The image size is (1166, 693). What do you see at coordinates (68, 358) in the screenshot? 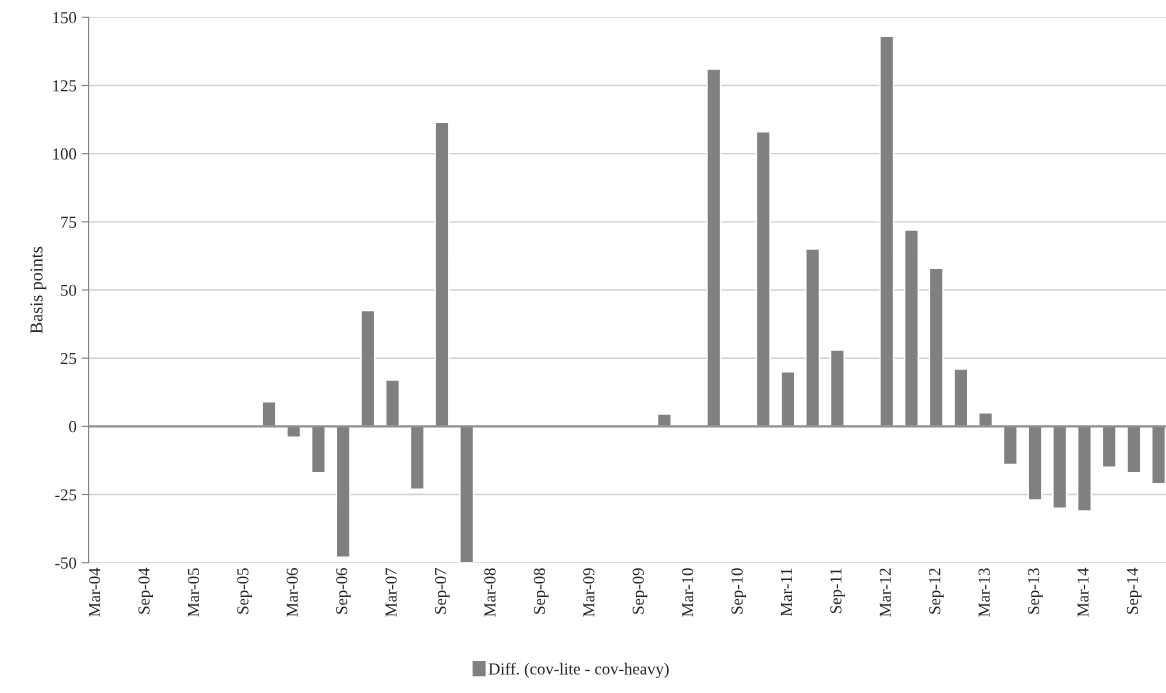
I see `y-tick-label: 25` at bounding box center [68, 358].